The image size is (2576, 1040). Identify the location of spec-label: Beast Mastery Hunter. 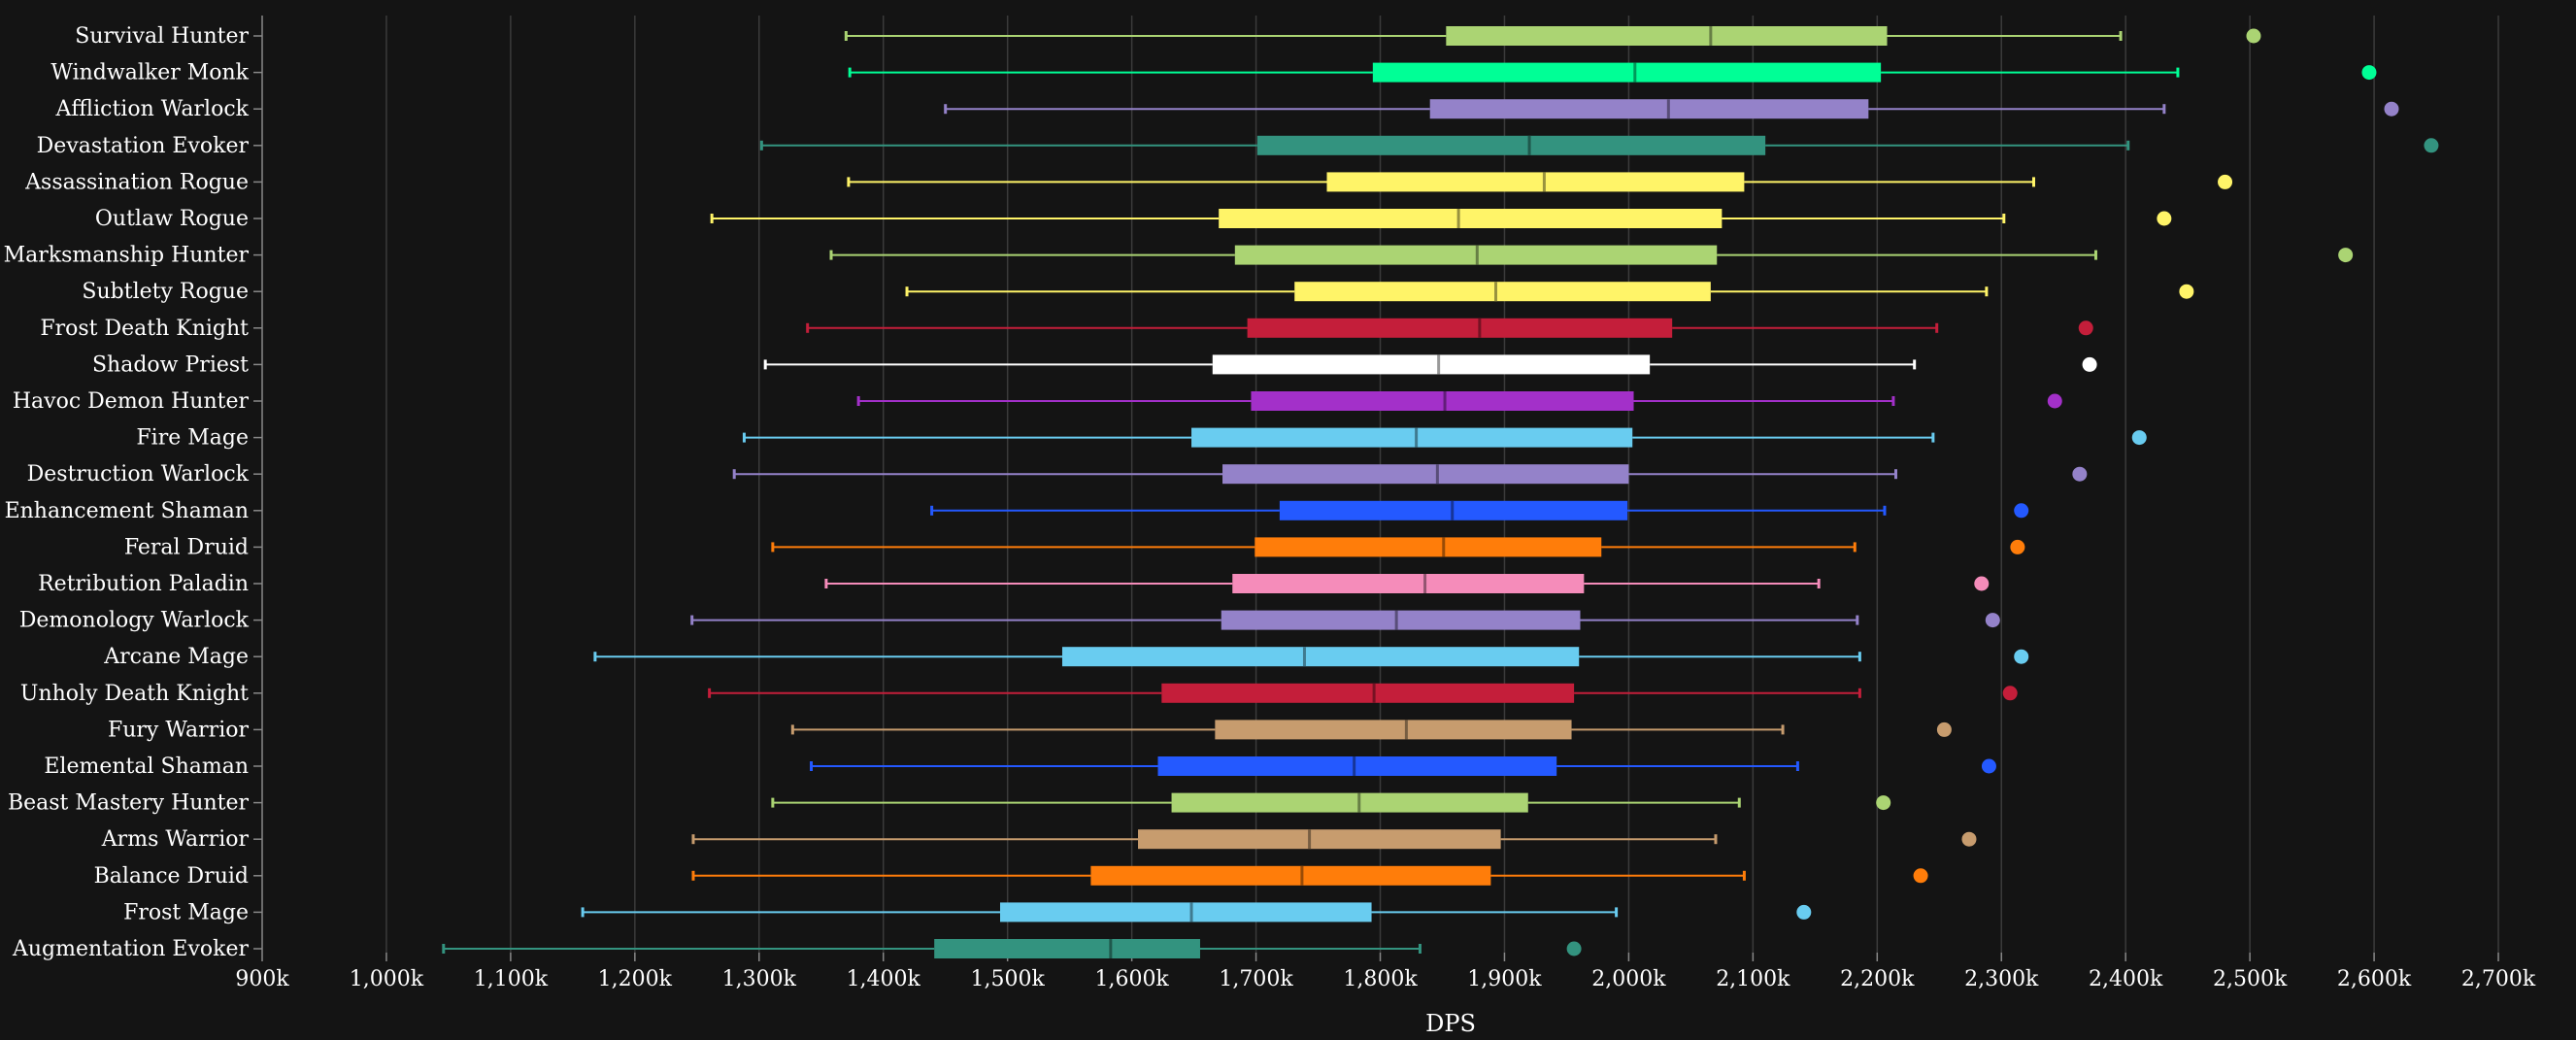
(129, 803).